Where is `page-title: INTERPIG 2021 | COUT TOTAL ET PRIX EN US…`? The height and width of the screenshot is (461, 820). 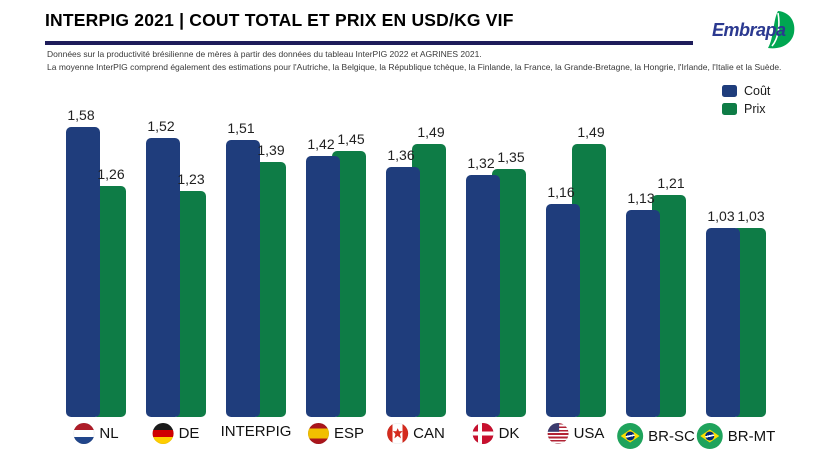 page-title: INTERPIG 2021 | COUT TOTAL ET PRIX EN US… is located at coordinates (279, 20).